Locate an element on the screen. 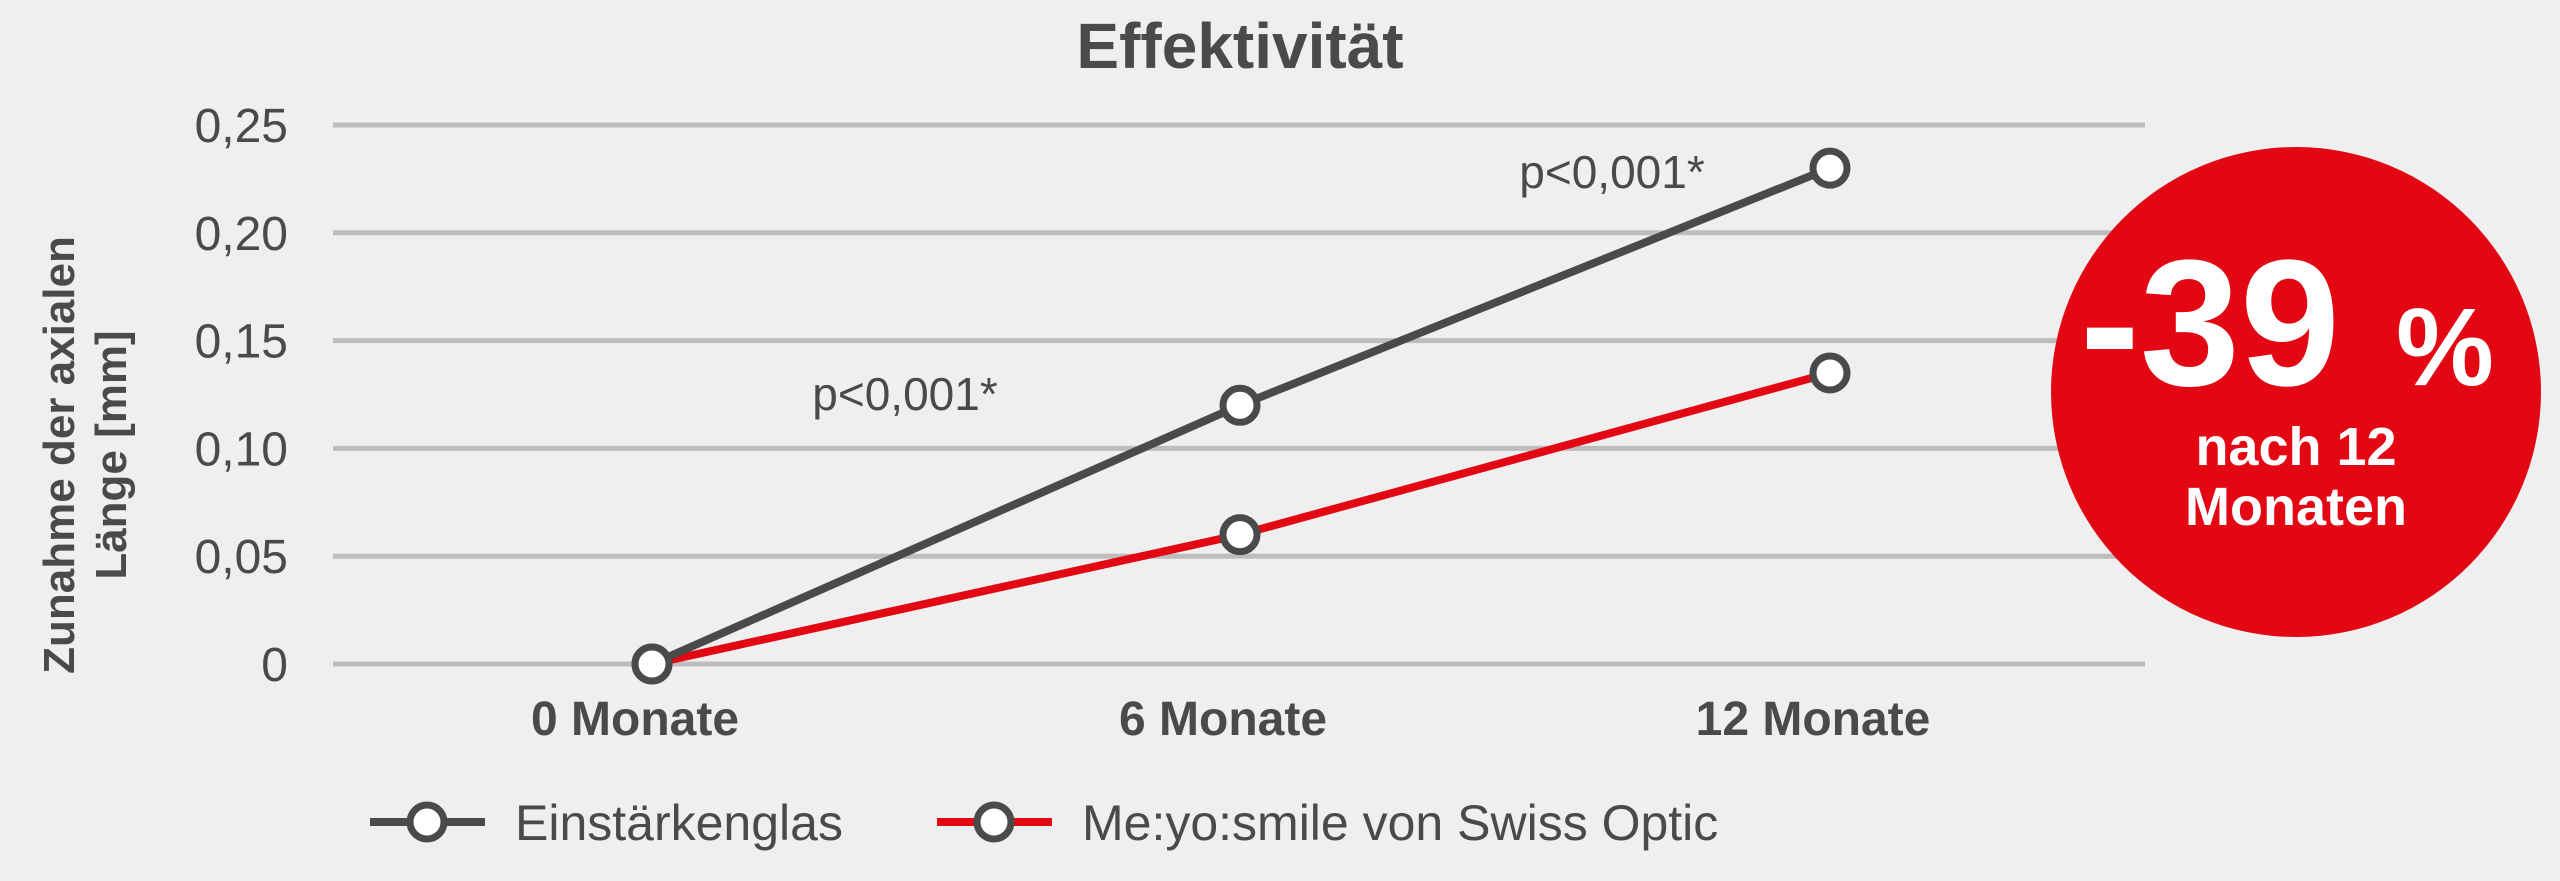  y-tick-label: 0 is located at coordinates (274, 665).